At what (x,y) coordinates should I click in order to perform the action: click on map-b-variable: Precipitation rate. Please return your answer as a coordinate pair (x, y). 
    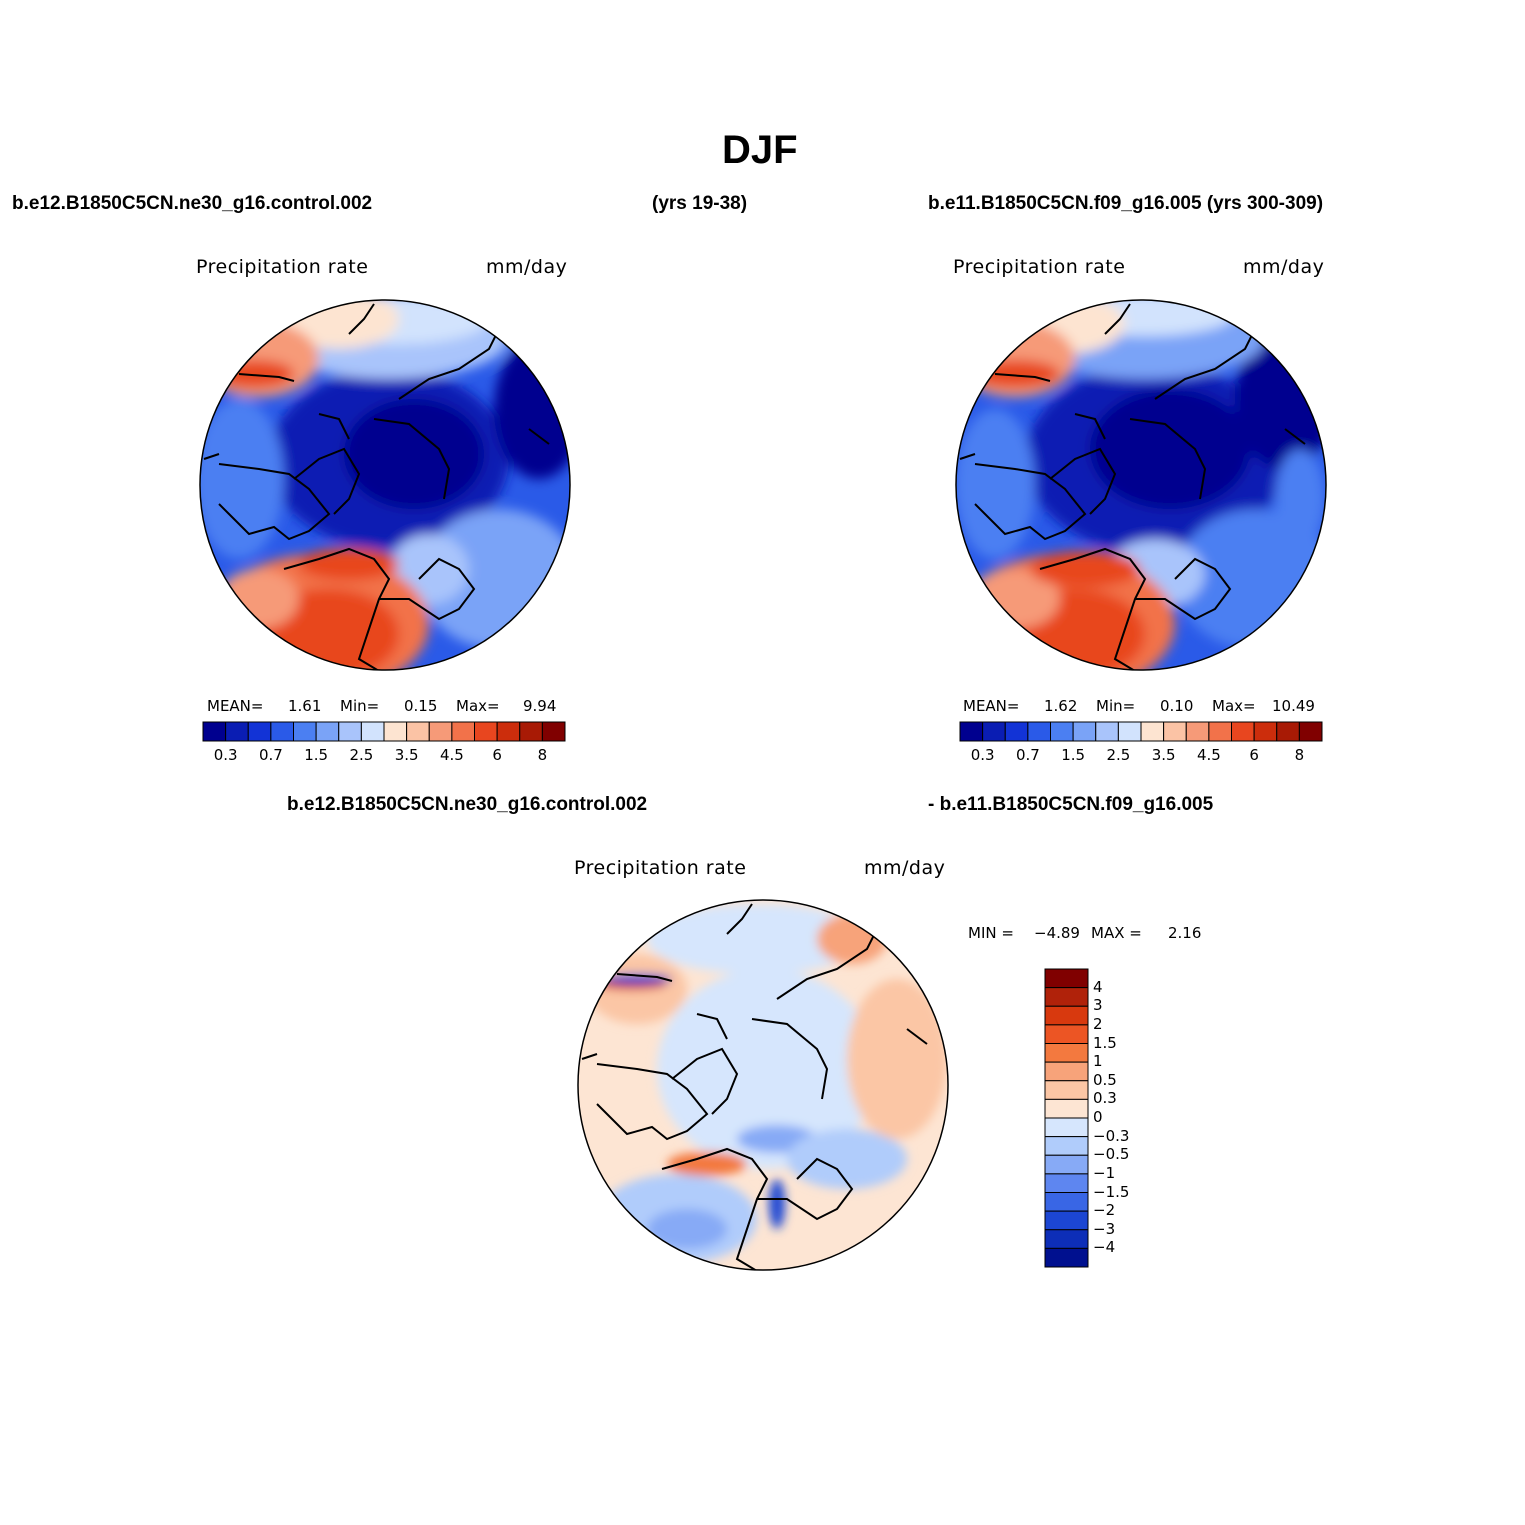
    Looking at the image, I should click on (1039, 267).